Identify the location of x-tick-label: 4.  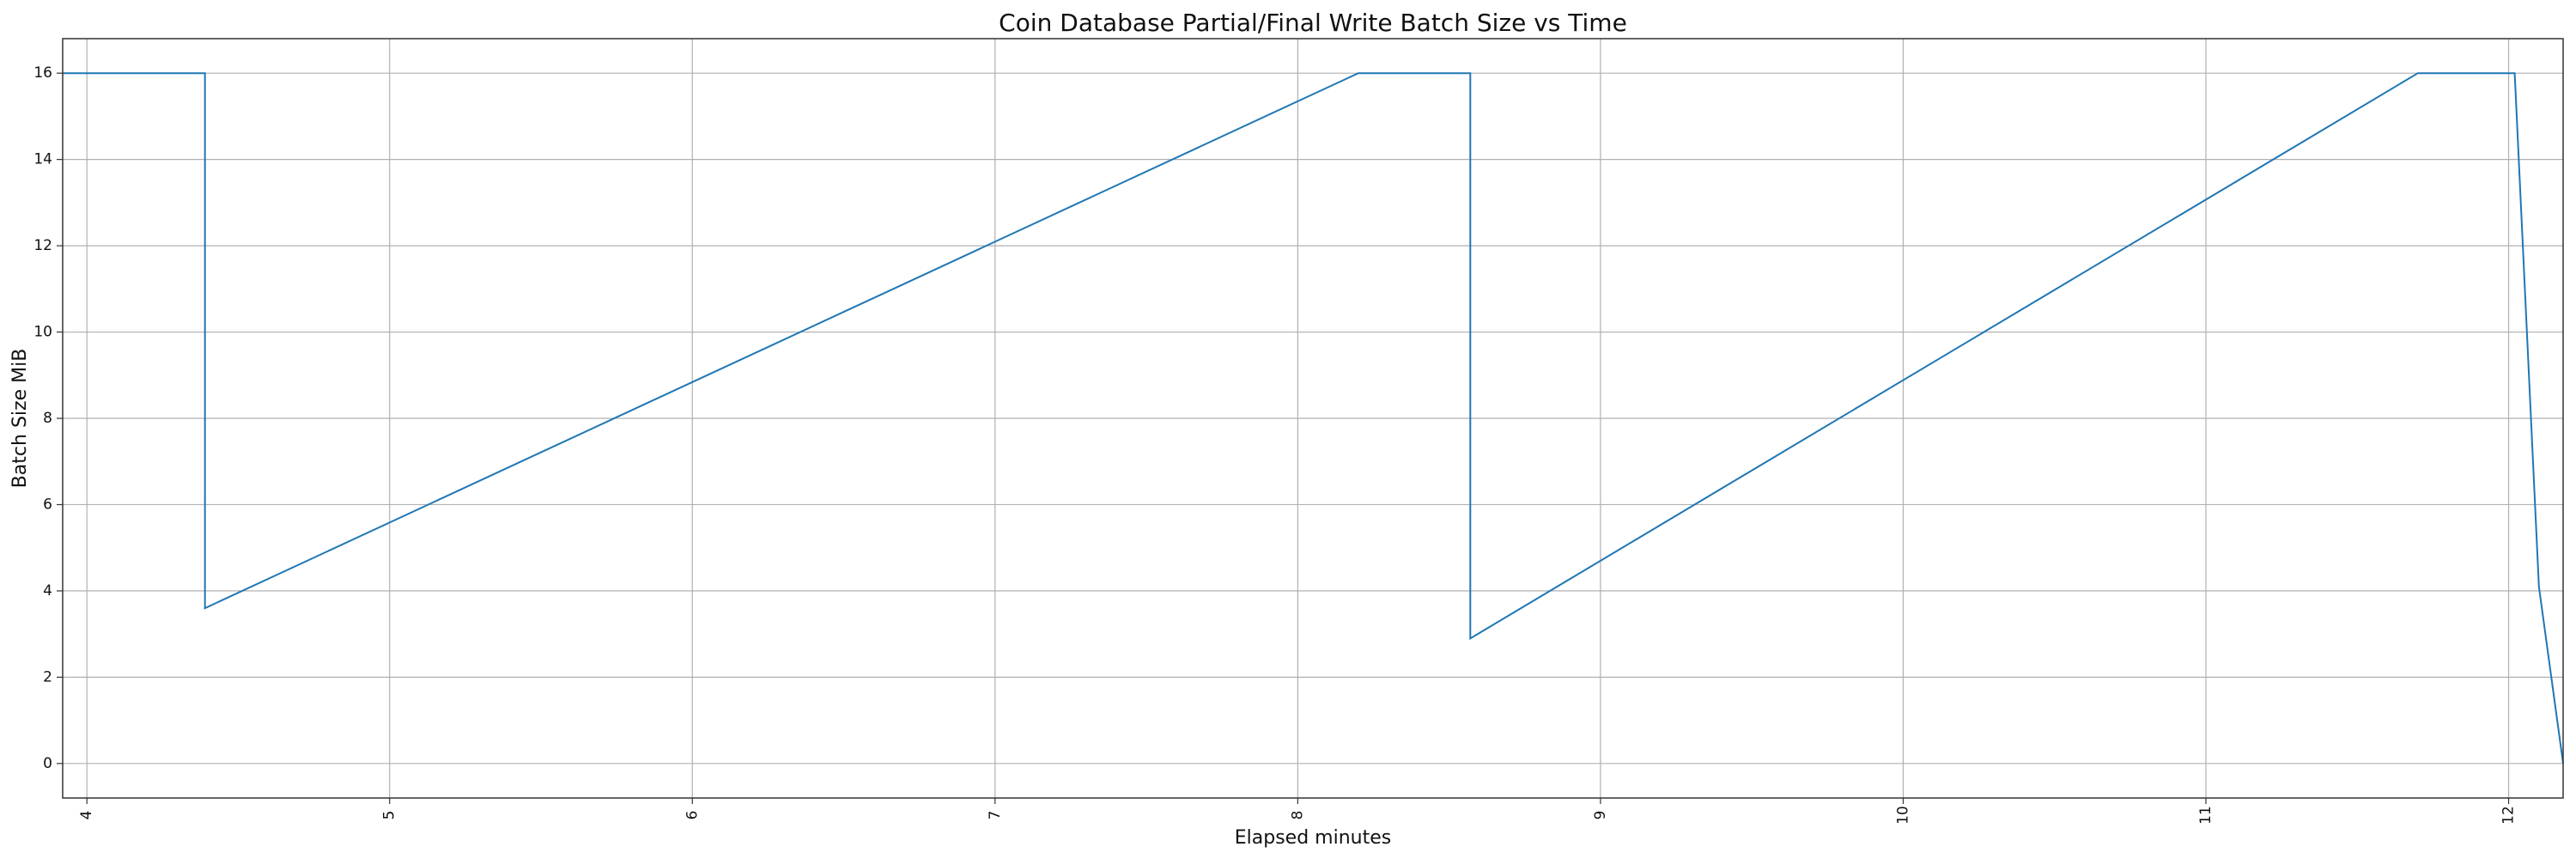
(86, 816).